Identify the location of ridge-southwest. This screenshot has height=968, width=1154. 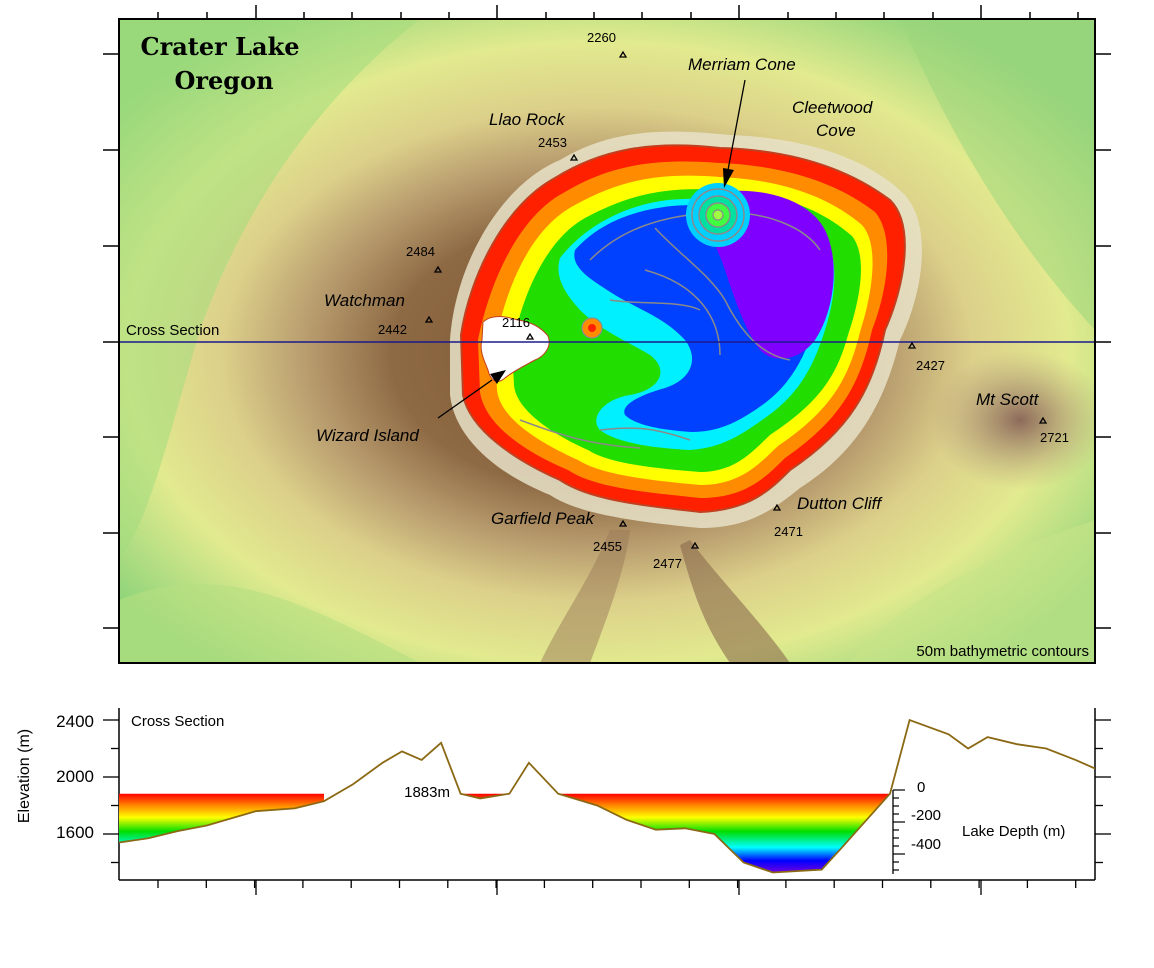
(585, 596).